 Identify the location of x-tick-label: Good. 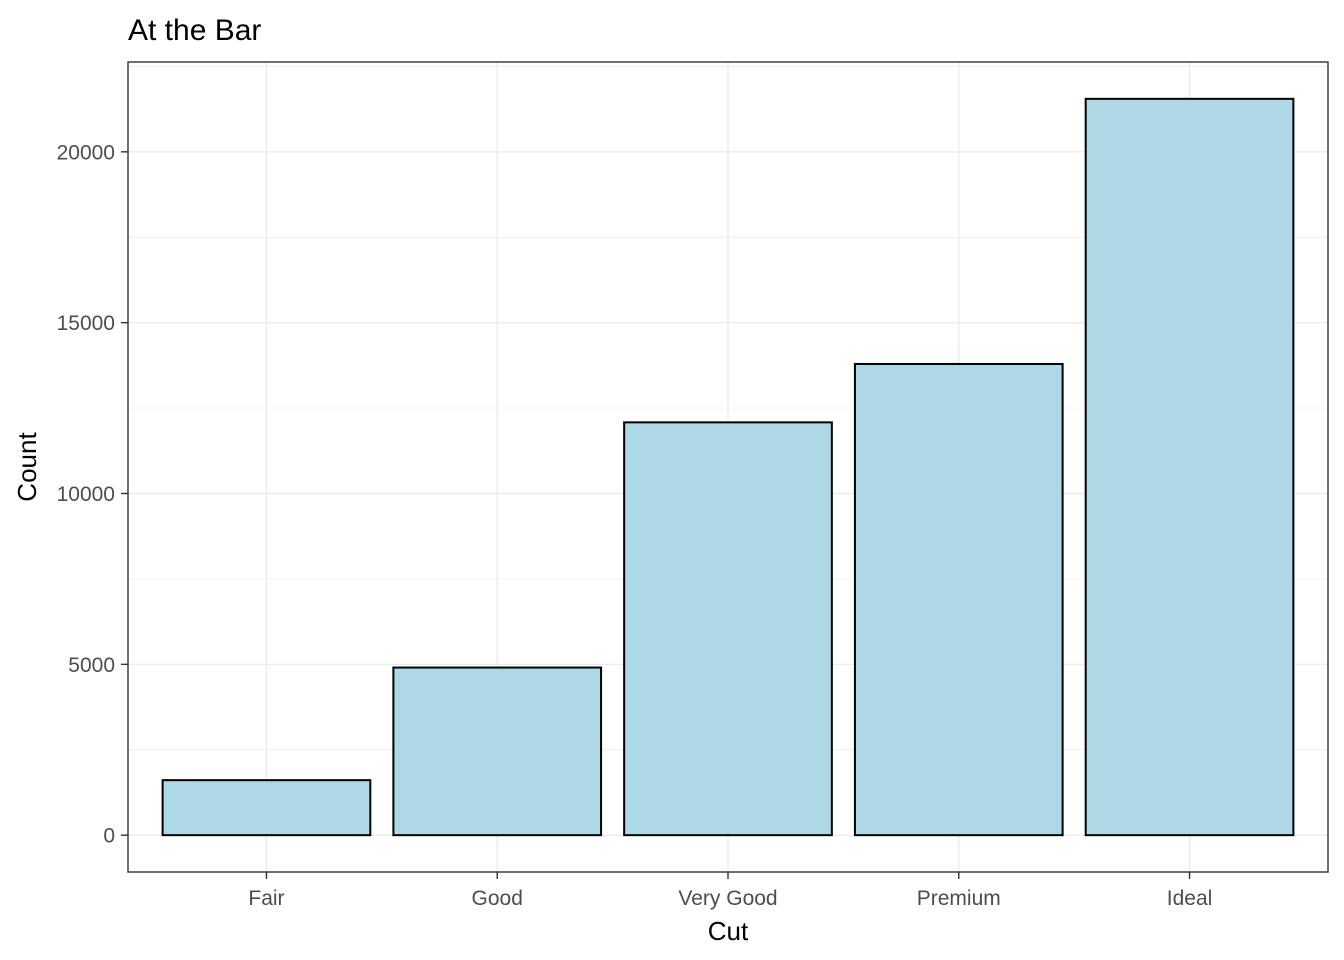
(497, 898).